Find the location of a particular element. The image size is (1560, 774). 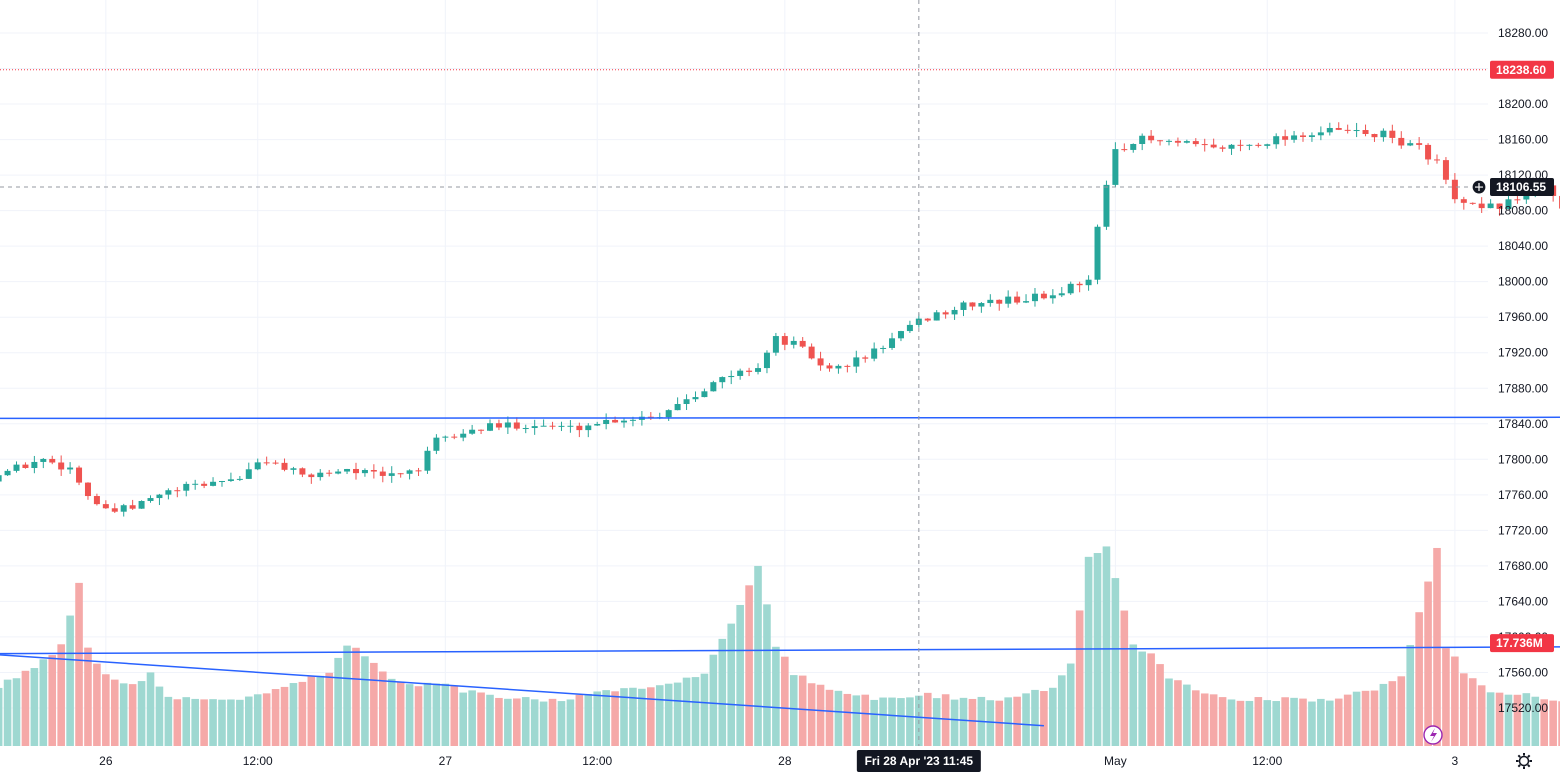

price-tick-label: 17560.00 is located at coordinates (1523, 672).